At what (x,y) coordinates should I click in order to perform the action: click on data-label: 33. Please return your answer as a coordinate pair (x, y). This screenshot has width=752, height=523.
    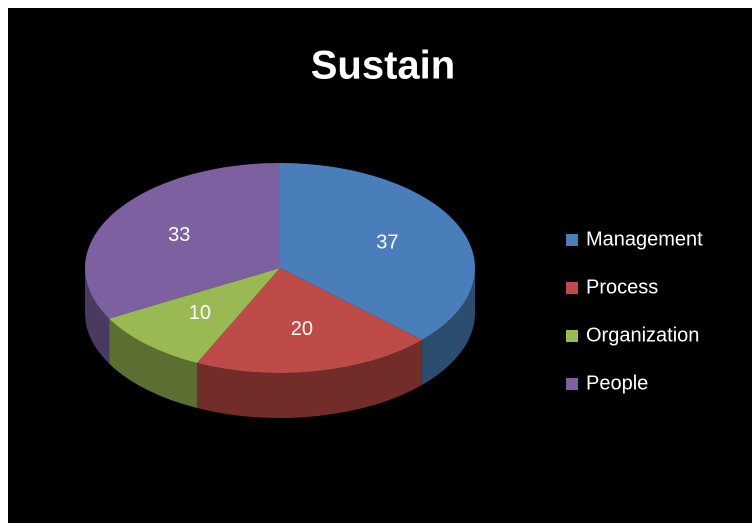
    Looking at the image, I should click on (179, 235).